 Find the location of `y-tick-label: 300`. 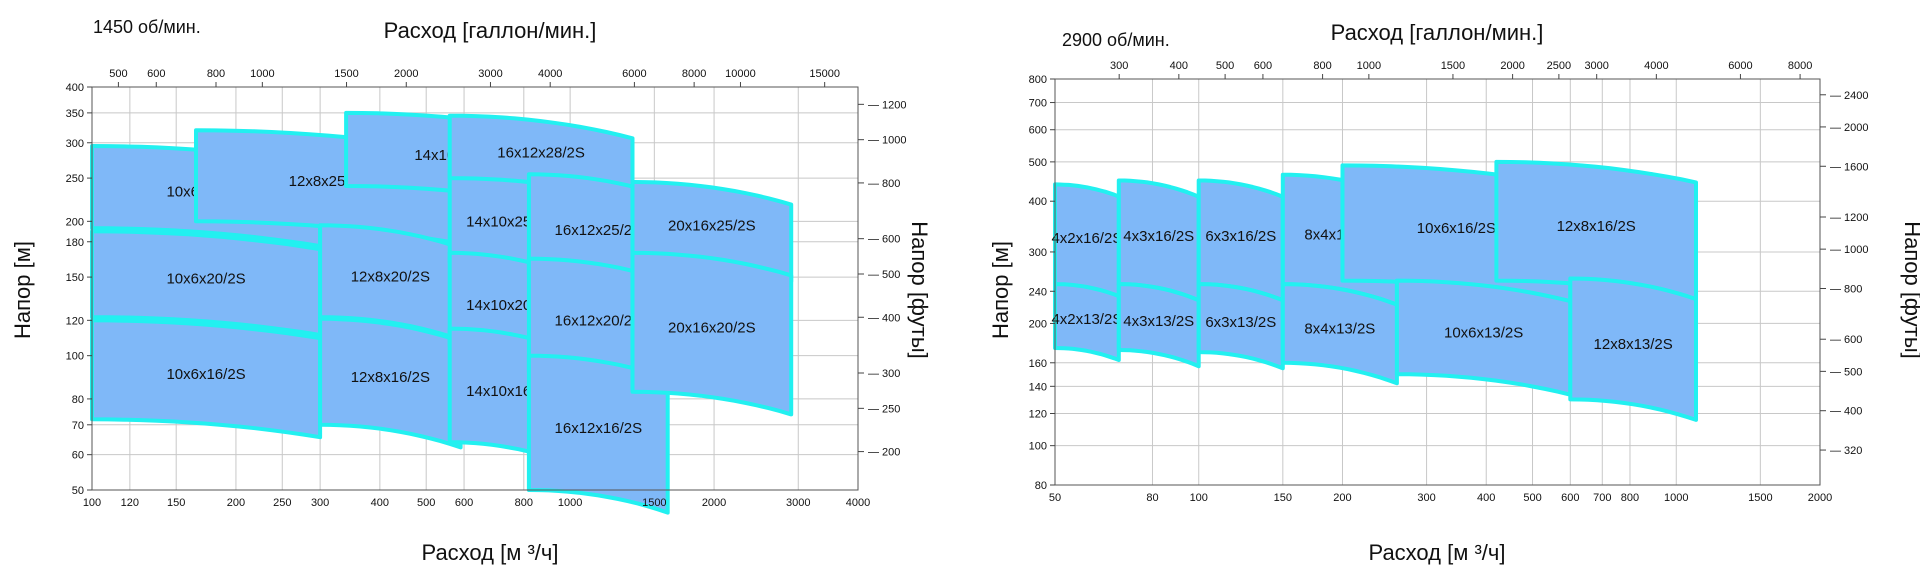

y-tick-label: 300 is located at coordinates (75, 144).